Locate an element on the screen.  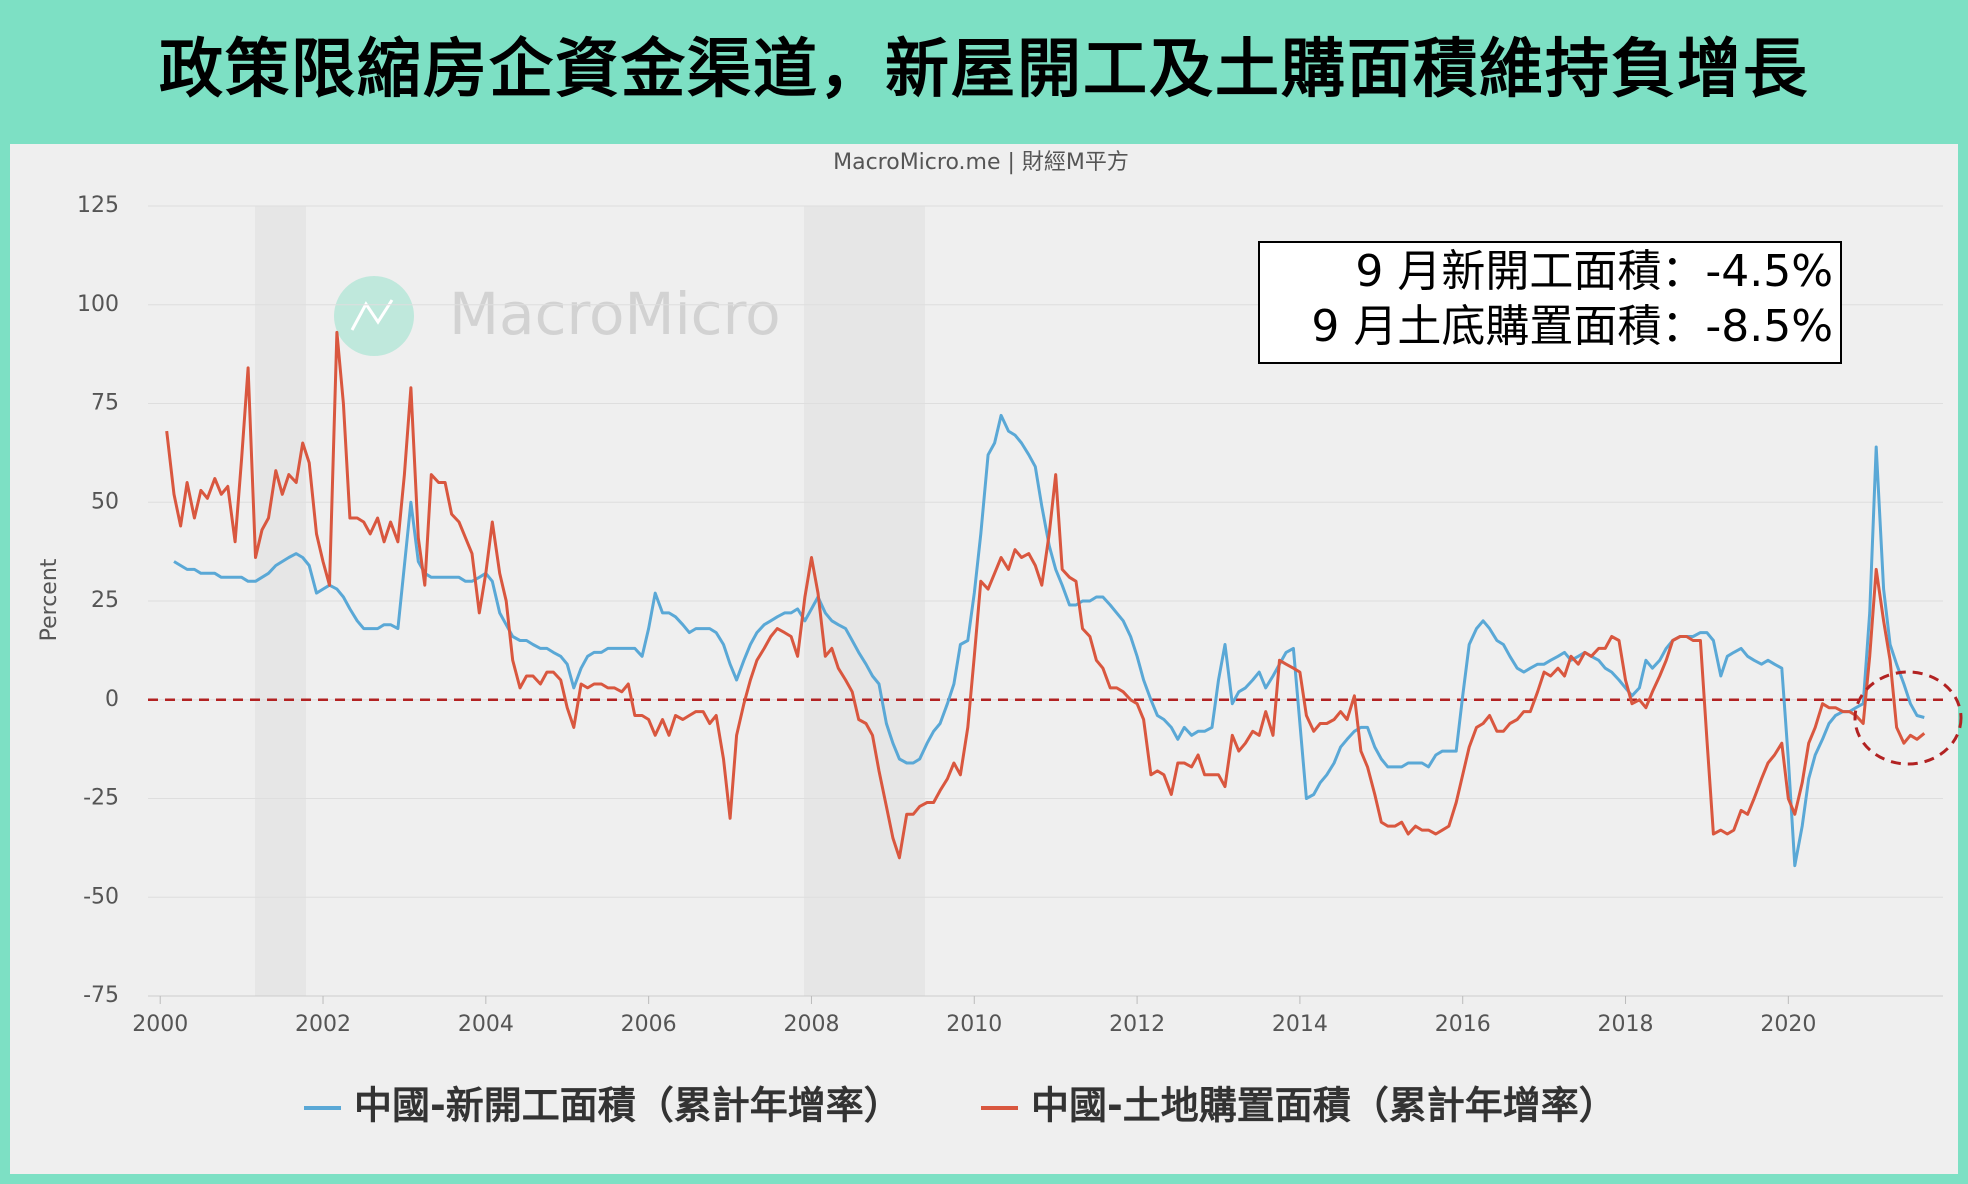
annotation-box is located at coordinates (1550, 302).